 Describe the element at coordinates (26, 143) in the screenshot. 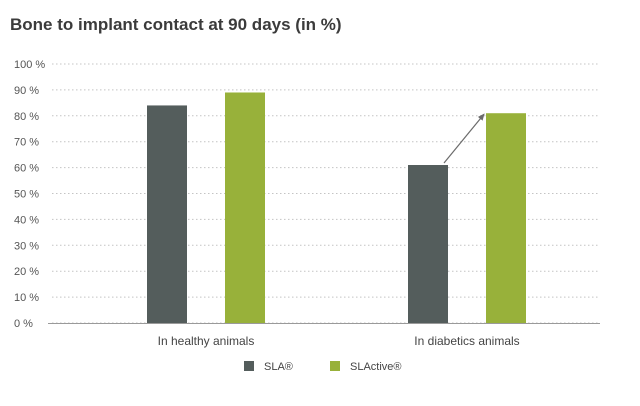

I see `y-tick-label: 70 %` at that location.